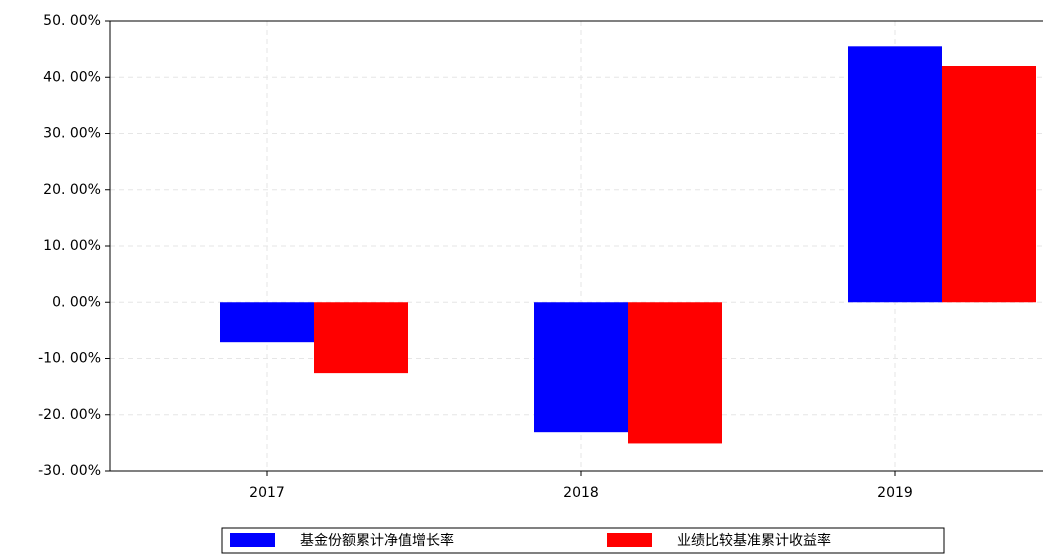  What do you see at coordinates (377, 540) in the screenshot?
I see `legend-label: 基金份额累计净值增长率` at bounding box center [377, 540].